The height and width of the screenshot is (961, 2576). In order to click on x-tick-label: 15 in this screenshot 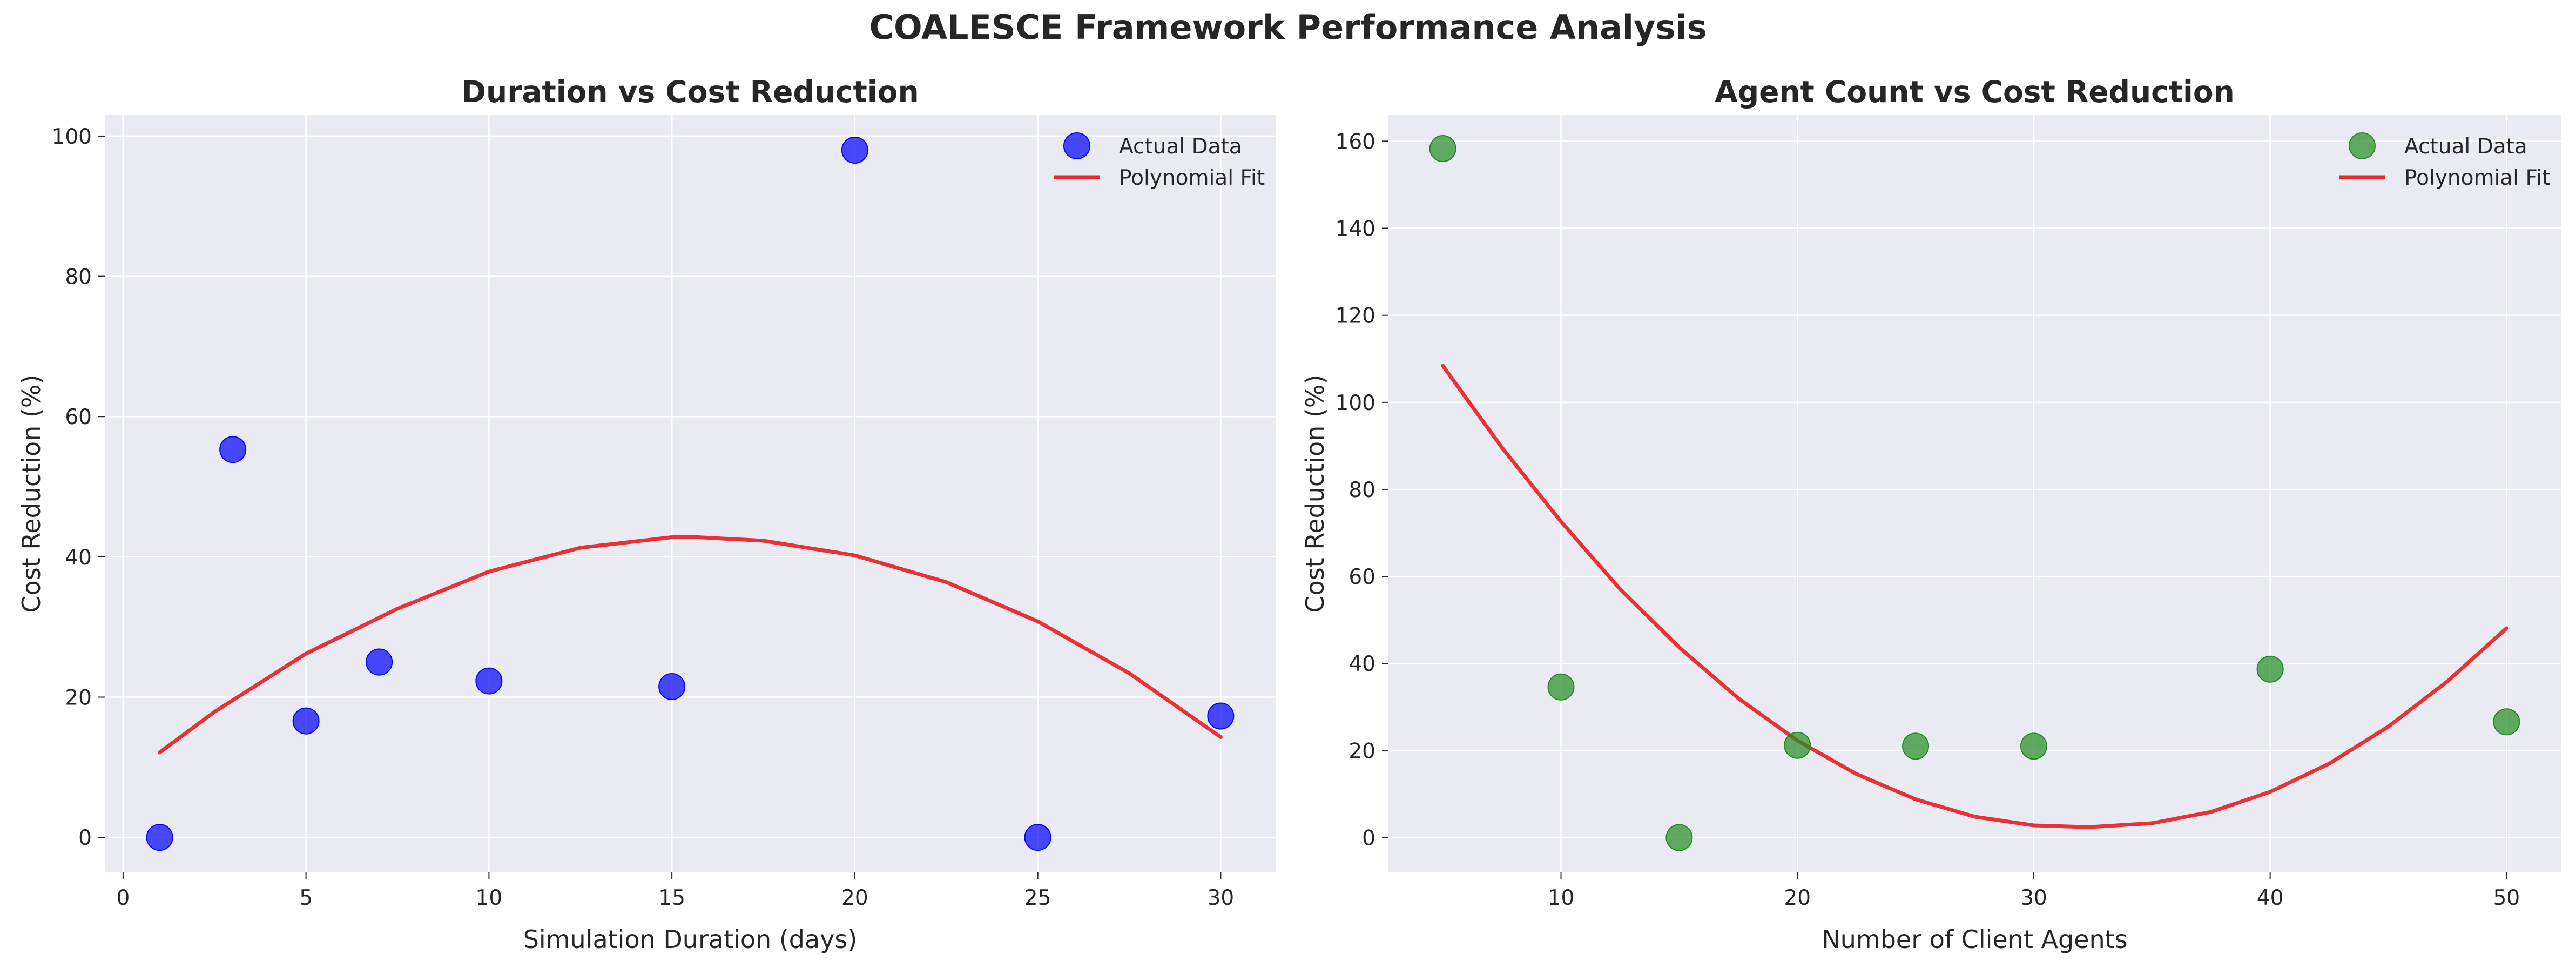, I will do `click(671, 898)`.